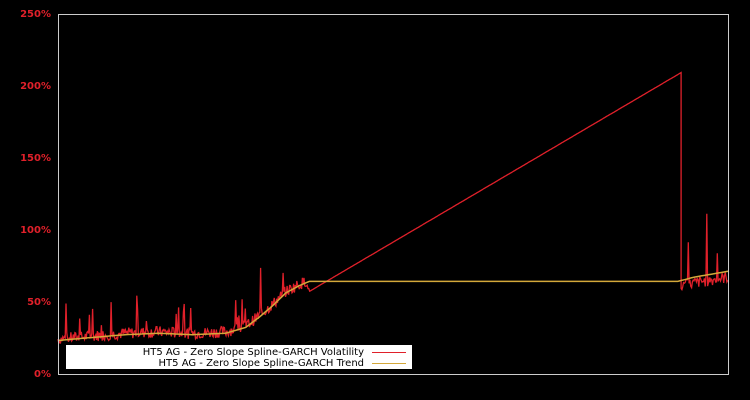 Image resolution: width=750 pixels, height=400 pixels. What do you see at coordinates (35, 230) in the screenshot?
I see `y-tick-100: 100%` at bounding box center [35, 230].